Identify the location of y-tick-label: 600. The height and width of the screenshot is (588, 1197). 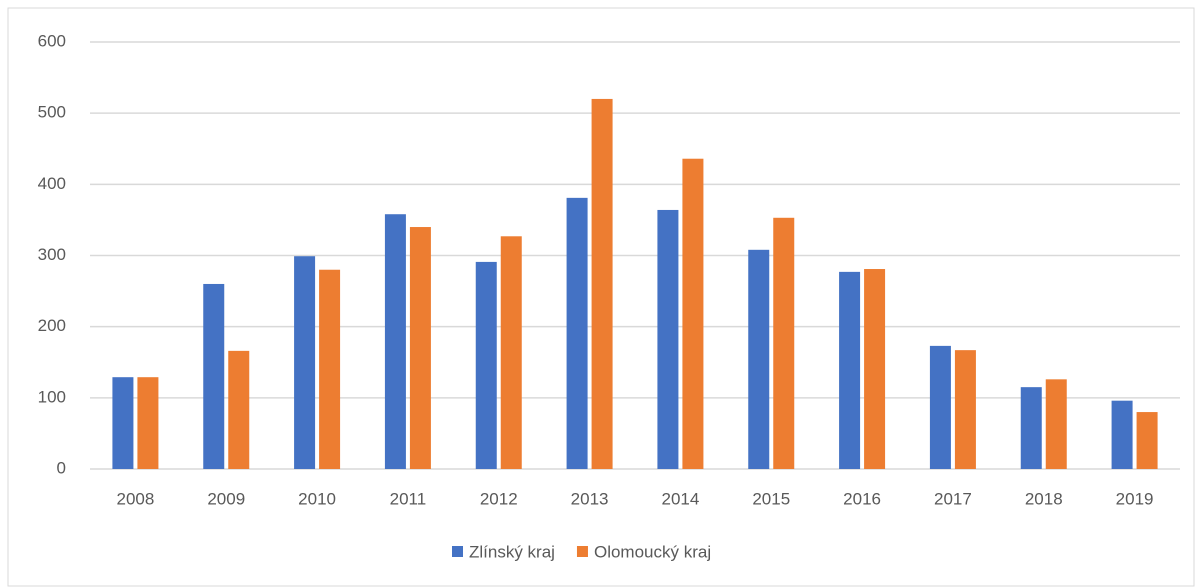
(52, 40).